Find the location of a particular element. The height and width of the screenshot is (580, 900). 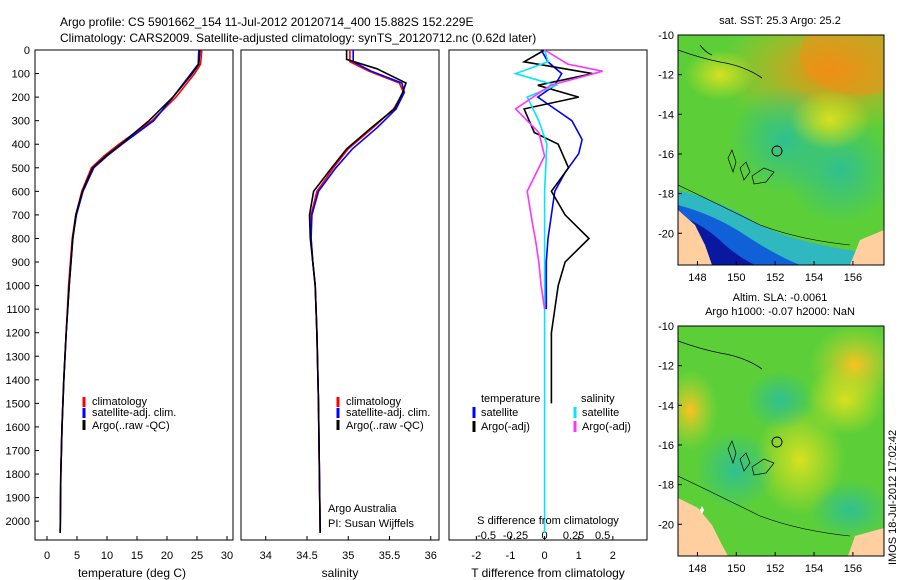

s-difference-tick-label: 0.25 is located at coordinates (573, 536).